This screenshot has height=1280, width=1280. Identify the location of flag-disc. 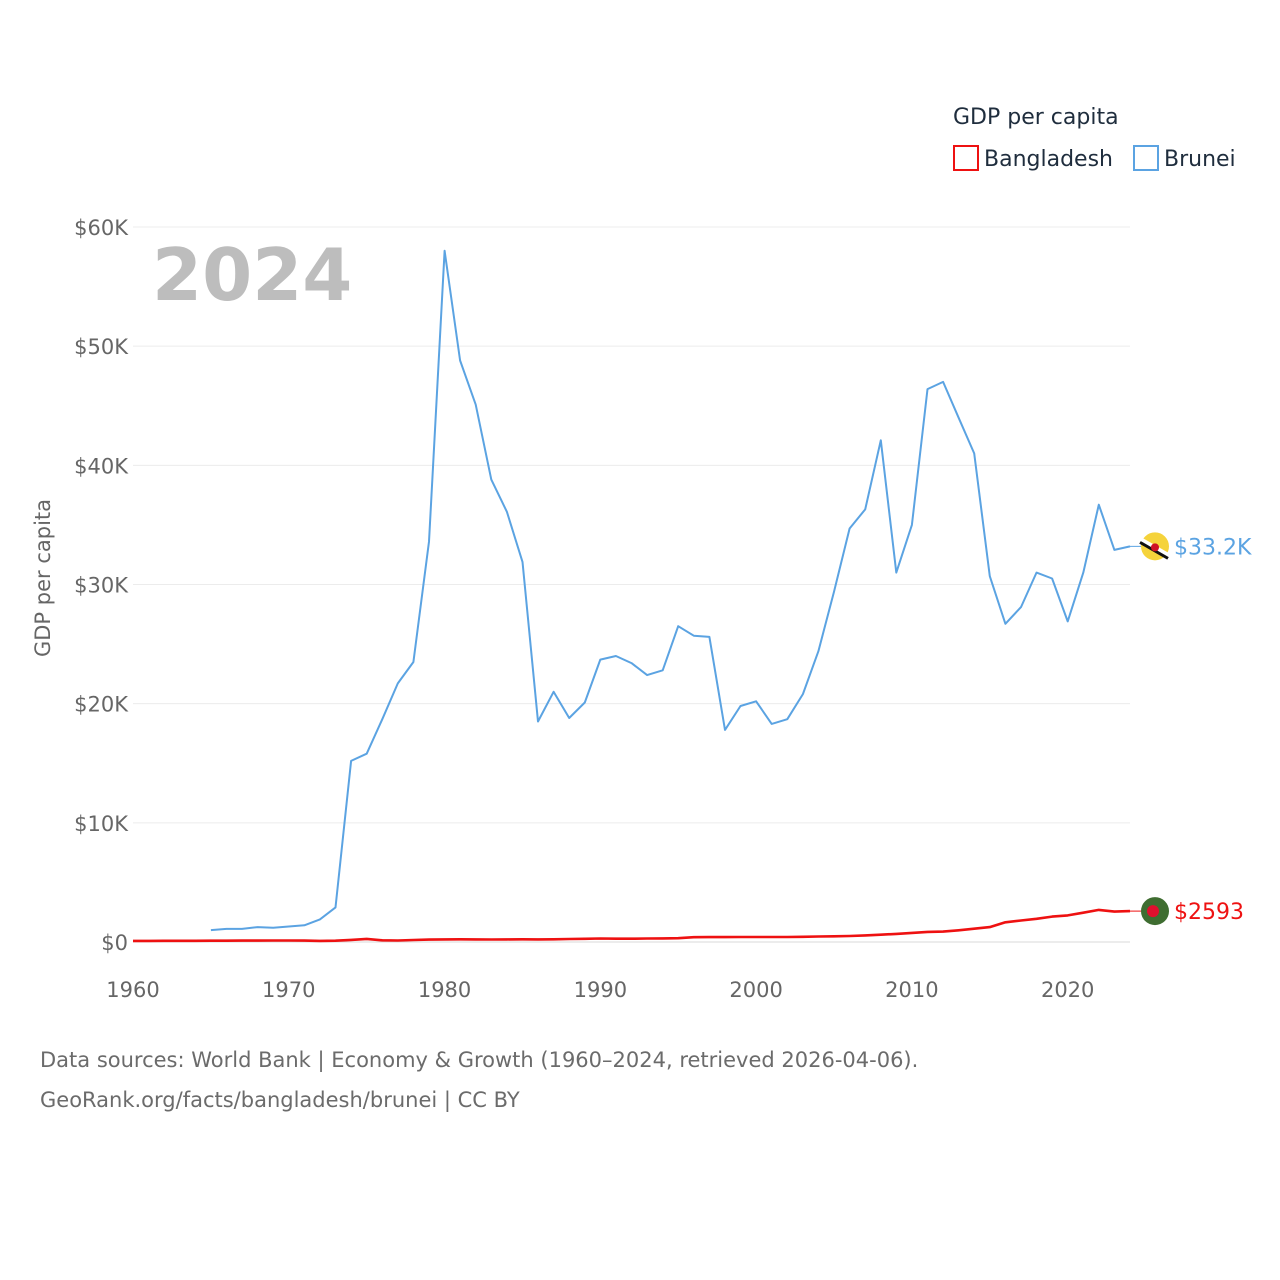
(1153, 911).